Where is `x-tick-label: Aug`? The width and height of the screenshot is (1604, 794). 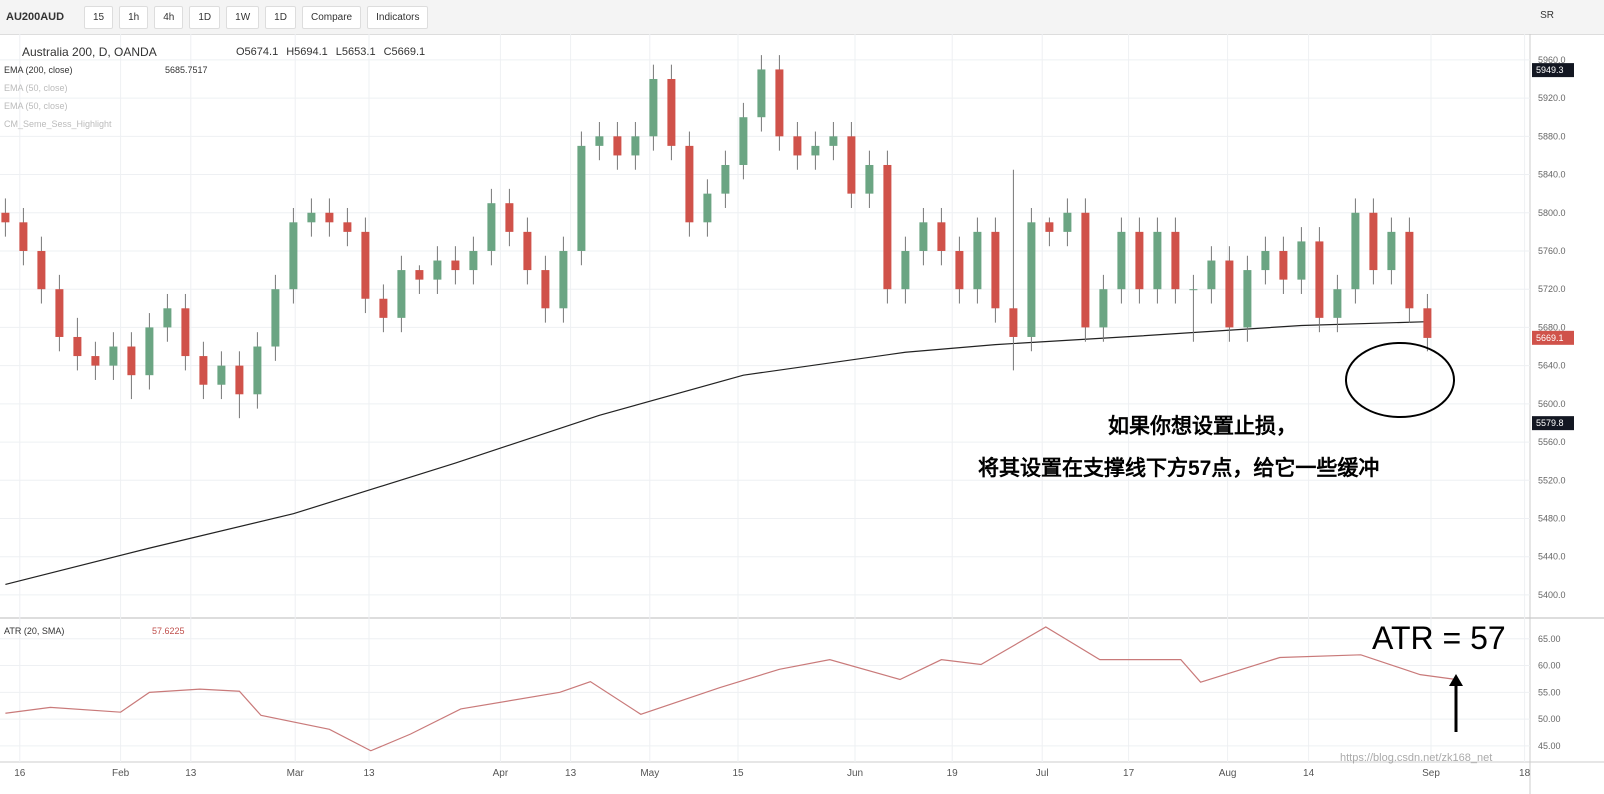
x-tick-label: Aug is located at coordinates (1228, 773).